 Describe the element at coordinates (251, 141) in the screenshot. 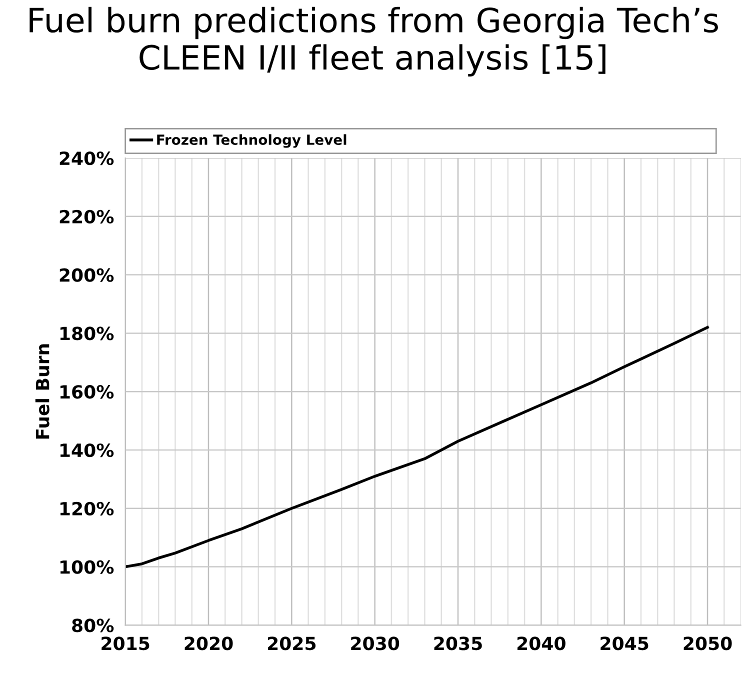

I see `legend-label: Frozen Technology Level` at that location.